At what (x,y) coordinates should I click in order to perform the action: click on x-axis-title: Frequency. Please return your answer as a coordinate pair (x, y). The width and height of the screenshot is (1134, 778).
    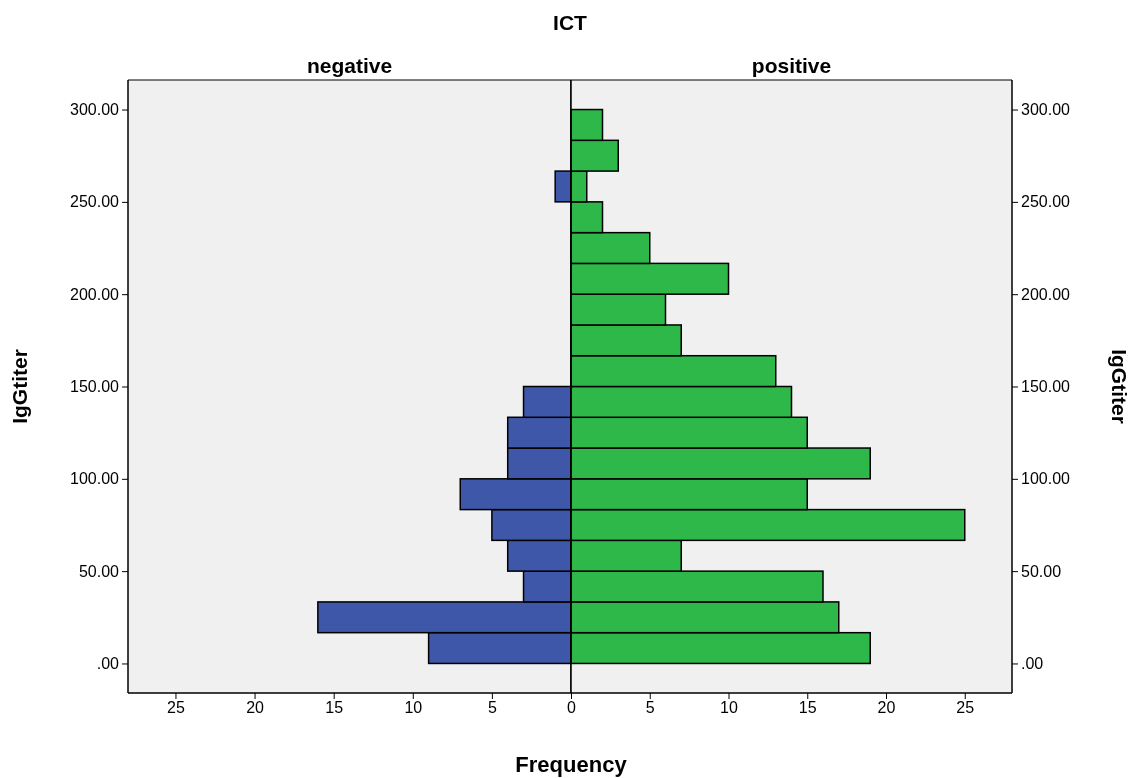
    Looking at the image, I should click on (571, 764).